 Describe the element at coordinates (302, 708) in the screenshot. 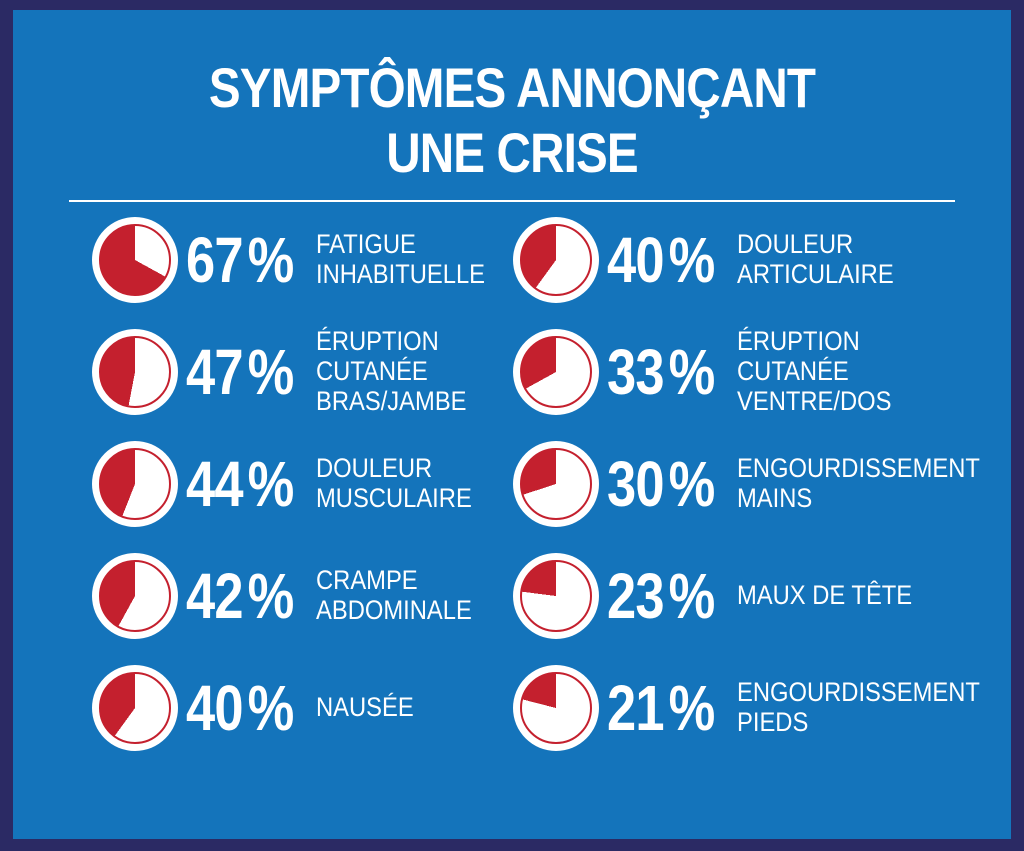

I see `symptom-row: 40% NAUSÉE` at that location.